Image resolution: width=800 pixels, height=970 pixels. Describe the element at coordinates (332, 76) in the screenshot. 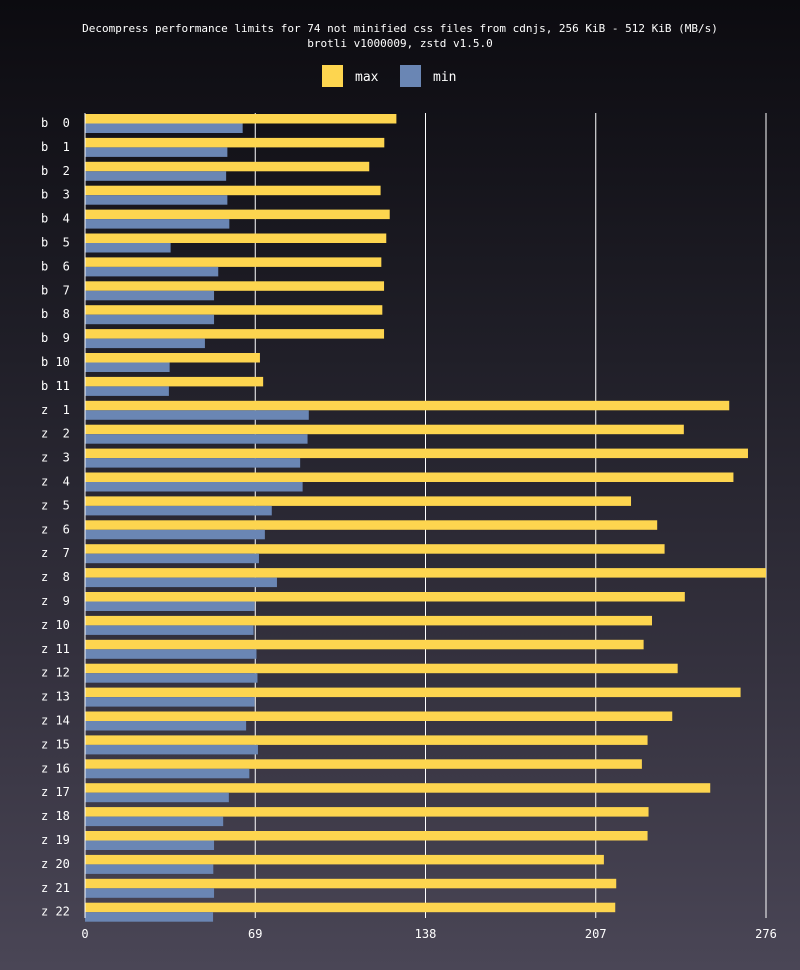

I see `legend-swatch-max` at that location.